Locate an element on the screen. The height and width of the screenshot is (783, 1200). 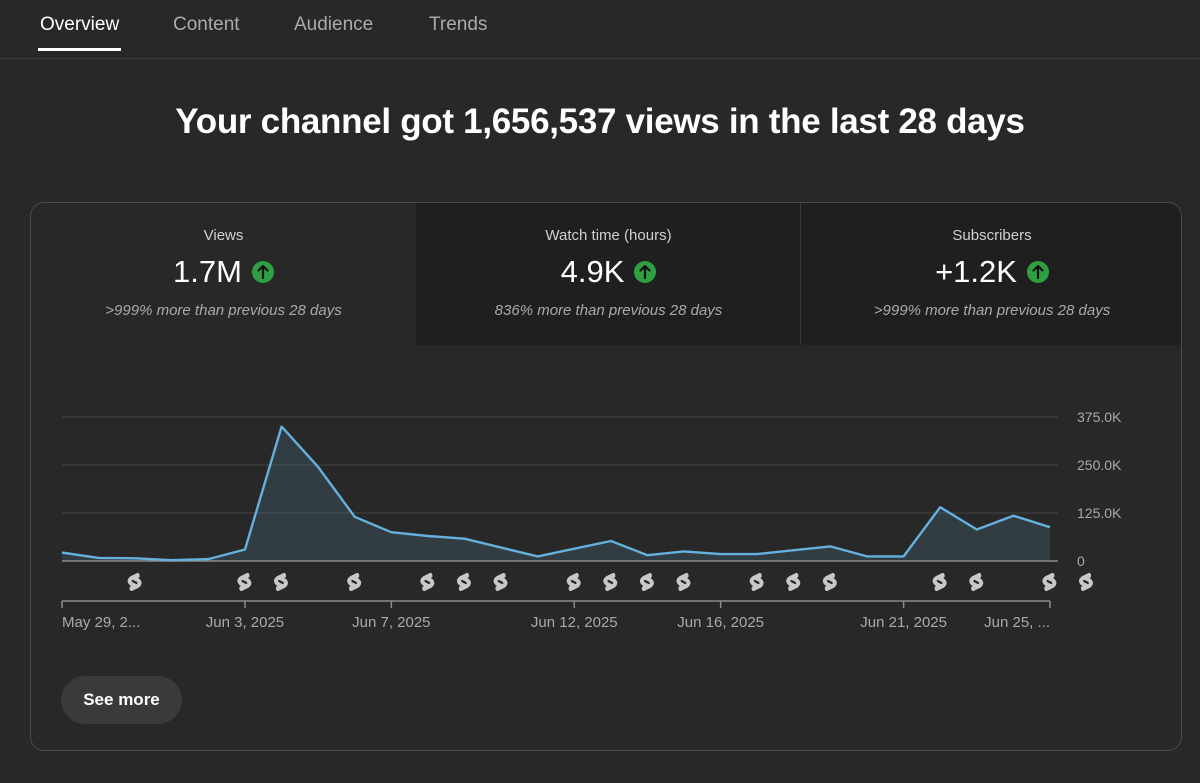
tab-content: Content is located at coordinates (206, 24).